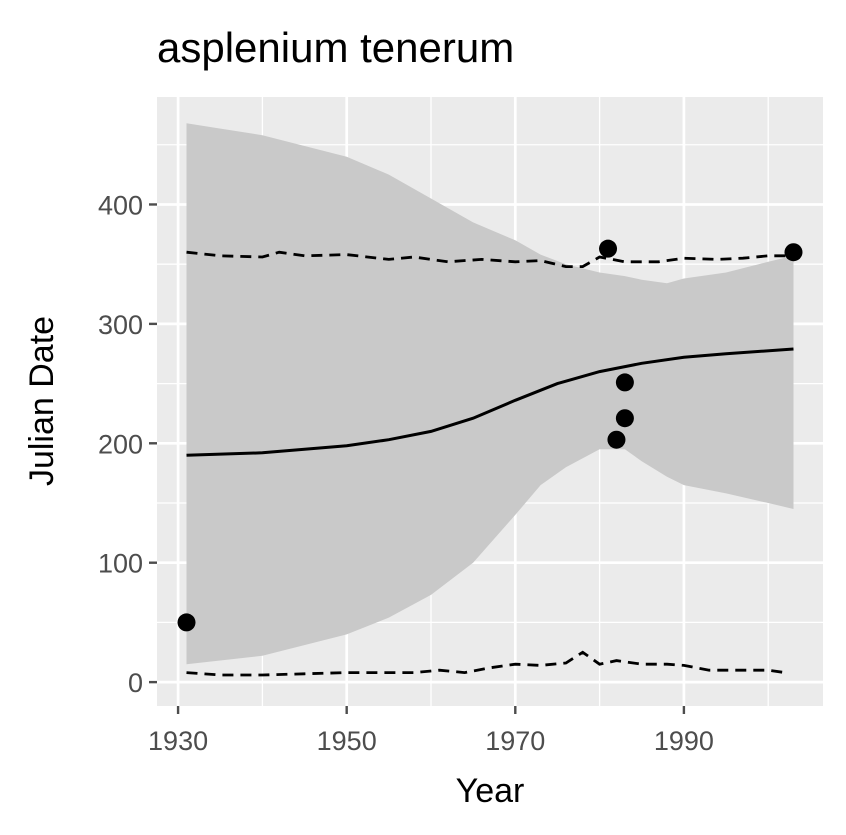  What do you see at coordinates (120, 325) in the screenshot?
I see `y-tick-label: 300` at bounding box center [120, 325].